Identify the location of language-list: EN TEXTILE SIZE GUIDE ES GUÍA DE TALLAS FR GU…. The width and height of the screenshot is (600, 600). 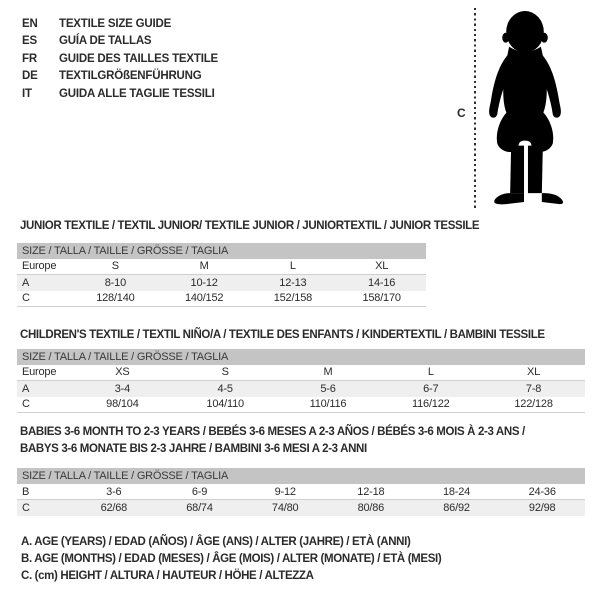
(120, 59).